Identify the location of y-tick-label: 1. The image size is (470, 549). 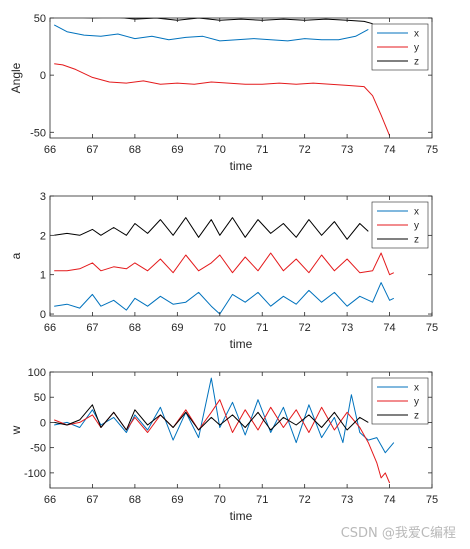
(43, 276).